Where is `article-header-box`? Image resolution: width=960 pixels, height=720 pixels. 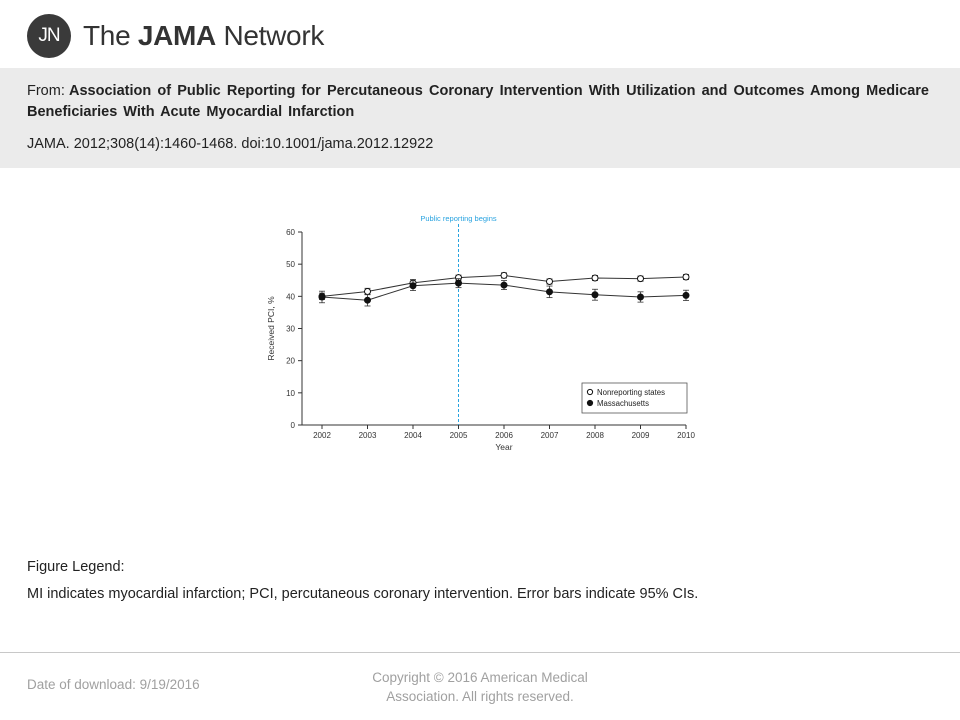 article-header-box is located at coordinates (480, 118).